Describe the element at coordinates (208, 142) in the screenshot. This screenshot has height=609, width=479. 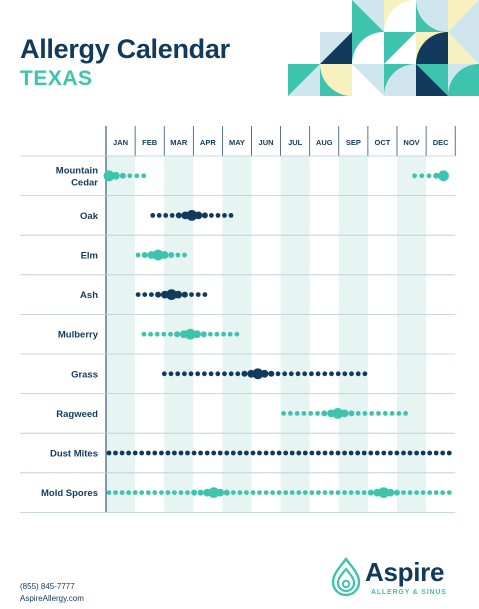
I see `month-label-apr: APR` at that location.